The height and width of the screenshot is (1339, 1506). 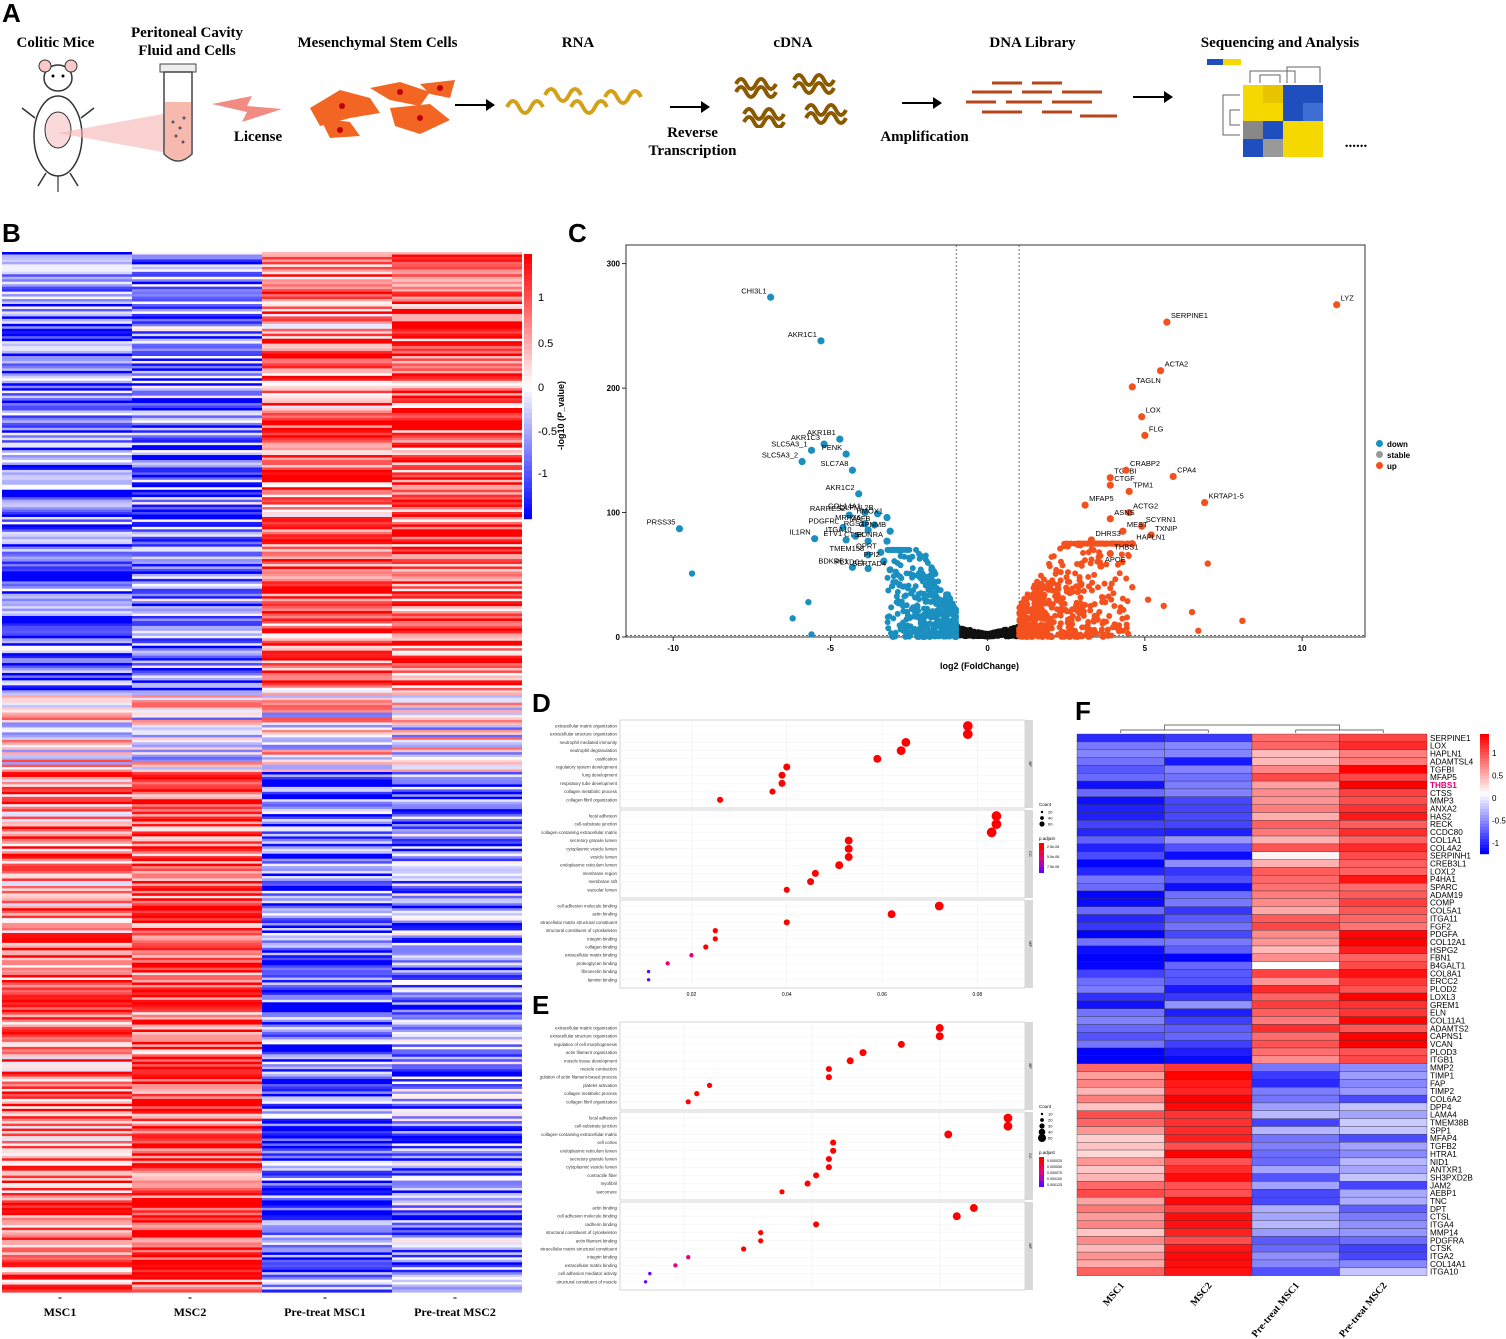 I want to click on go-strip-label: MF, so click(x=1030, y=944).